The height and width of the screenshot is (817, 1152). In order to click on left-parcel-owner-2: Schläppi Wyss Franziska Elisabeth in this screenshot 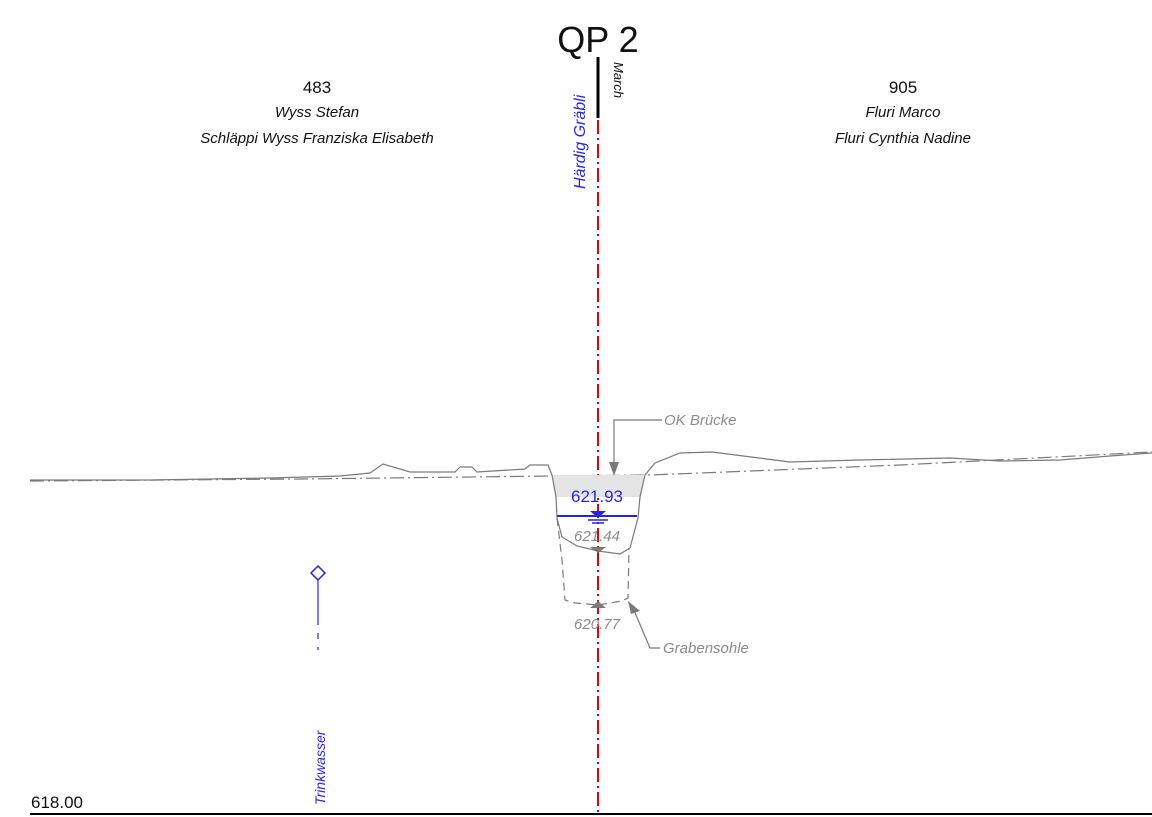, I will do `click(316, 138)`.